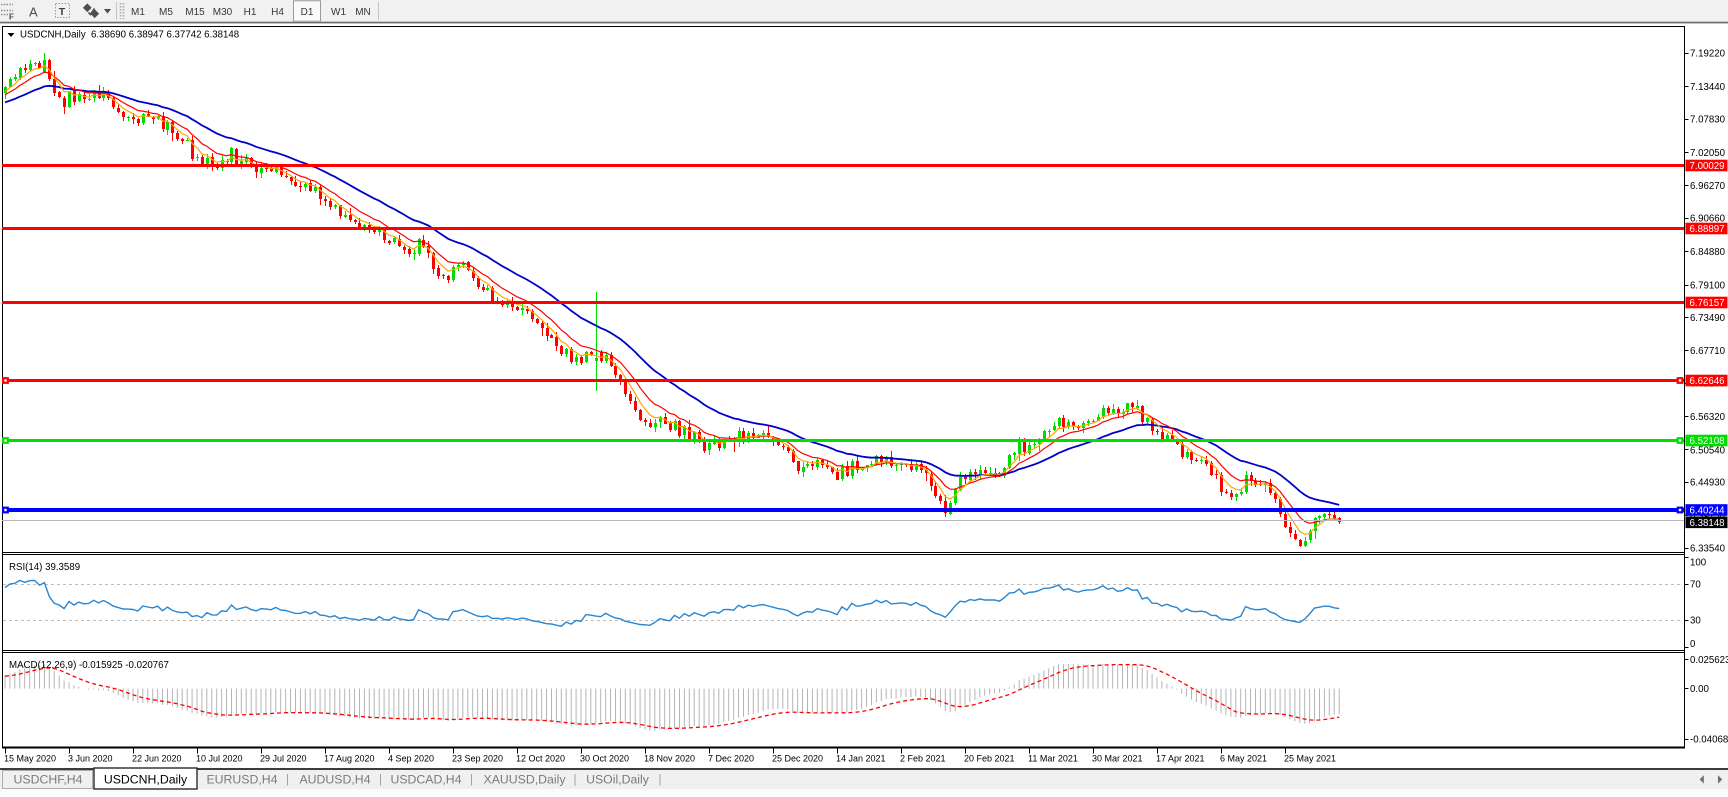  Describe the element at coordinates (1709, 660) in the screenshot. I see `svg-text: 0.025623` at that location.